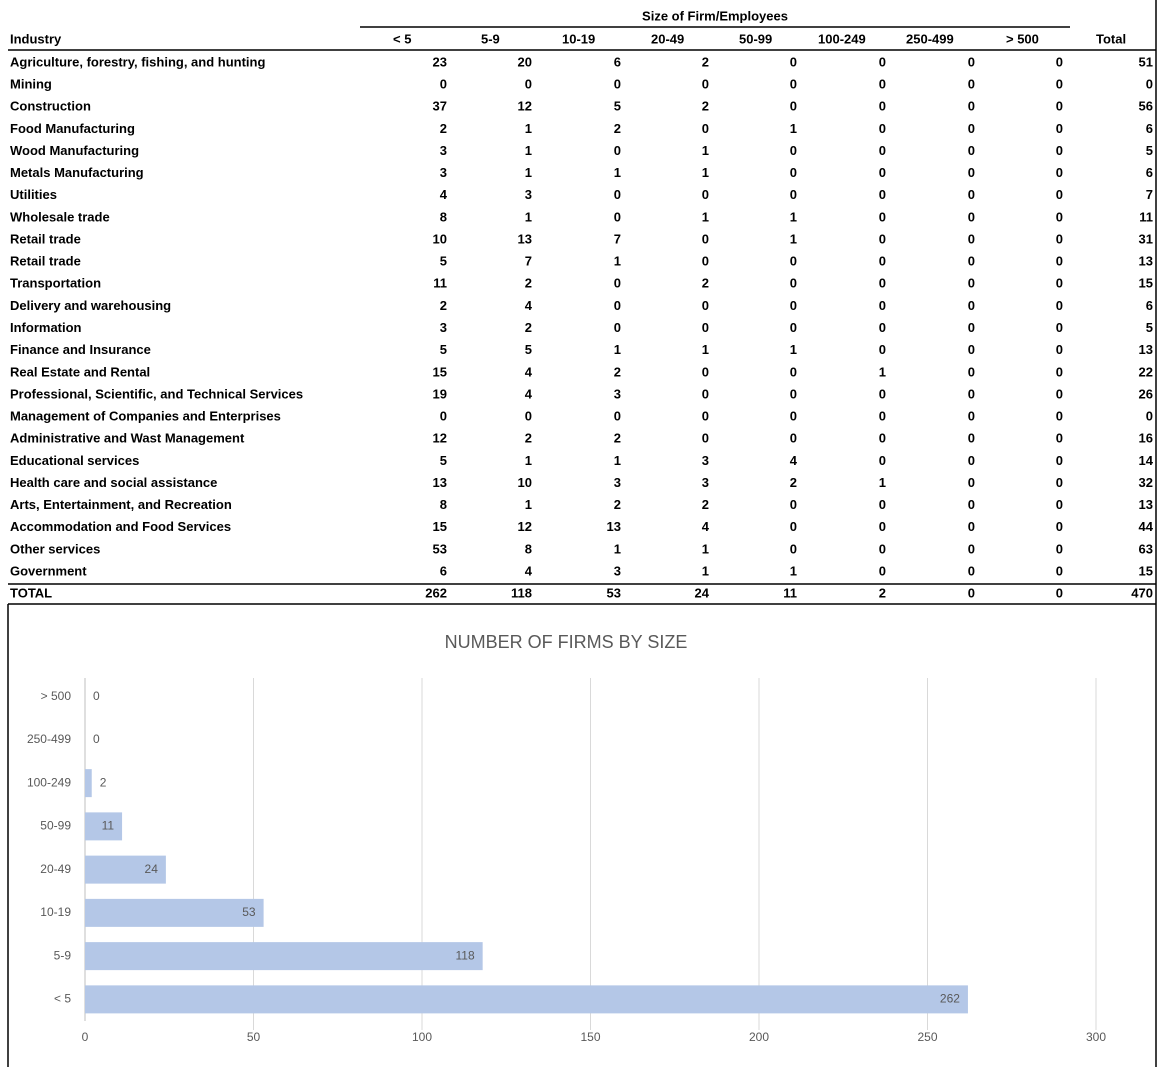  I want to click on data-label: 11, so click(108, 826).